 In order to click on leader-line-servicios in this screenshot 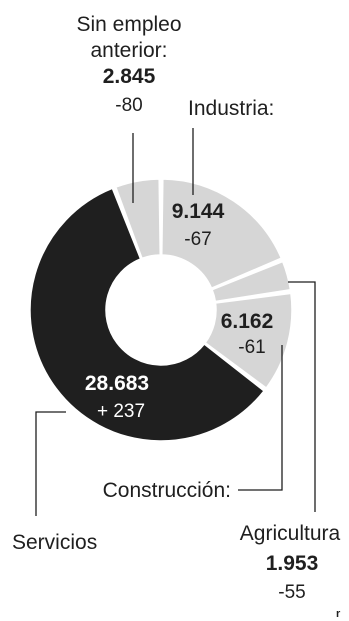, I will do `click(50, 463)`.